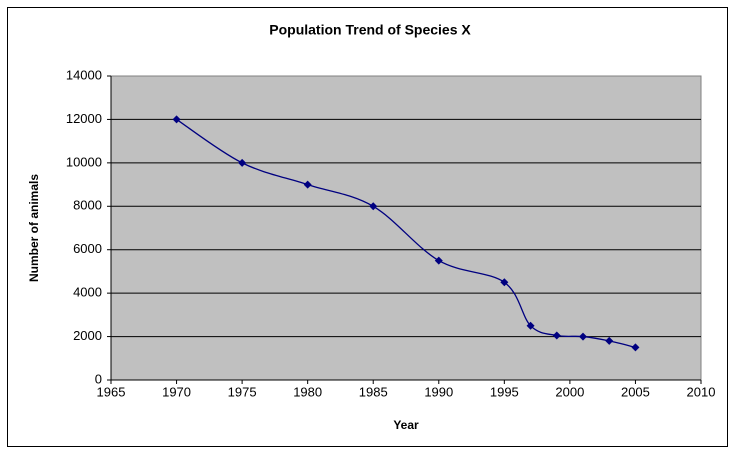  What do you see at coordinates (84, 118) in the screenshot?
I see `y-tick-label: 12000` at bounding box center [84, 118].